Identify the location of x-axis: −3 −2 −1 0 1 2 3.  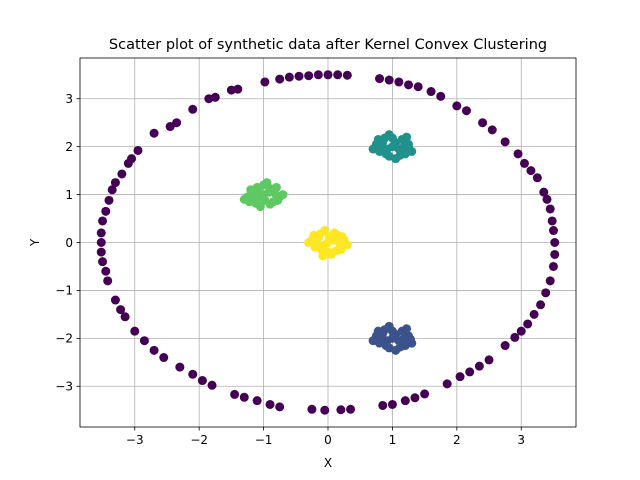
(325, 437).